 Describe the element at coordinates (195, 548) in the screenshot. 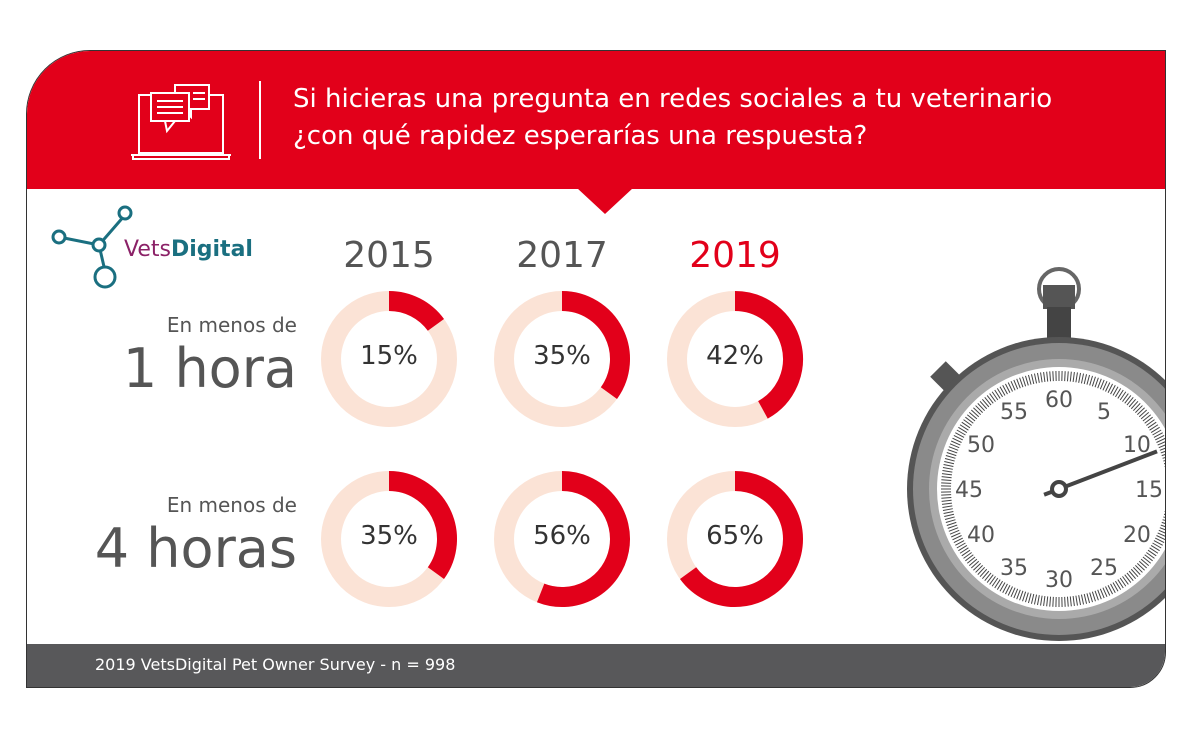

I see `row2-label-big: 4 horas` at that location.